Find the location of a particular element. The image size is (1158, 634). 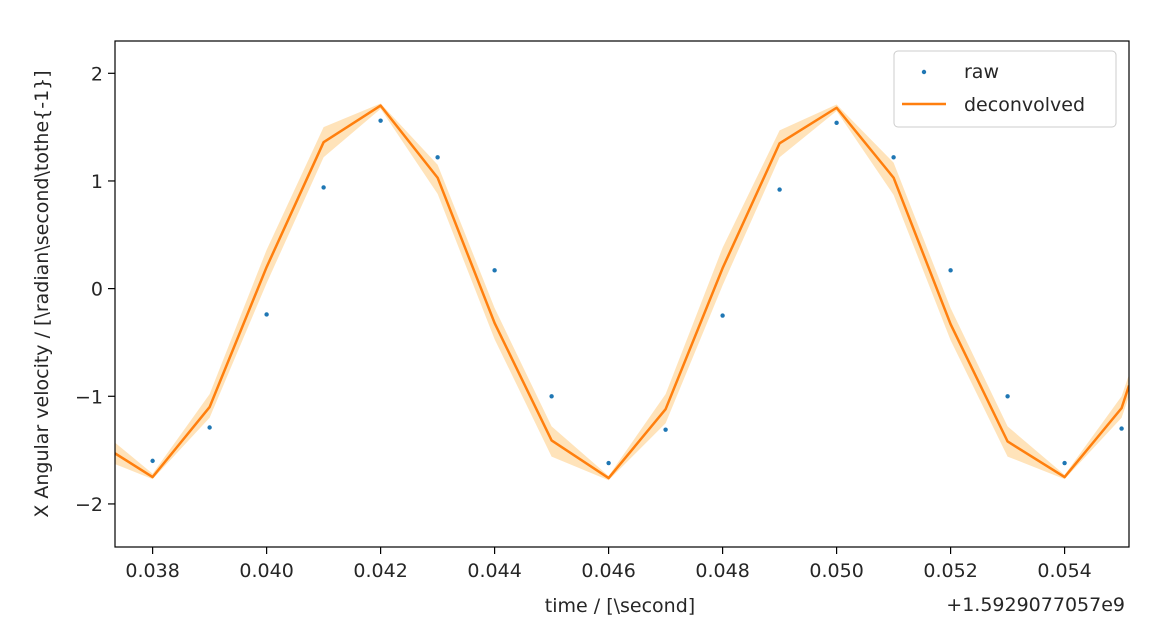

x-tick-label: 0.048 is located at coordinates (722, 571).